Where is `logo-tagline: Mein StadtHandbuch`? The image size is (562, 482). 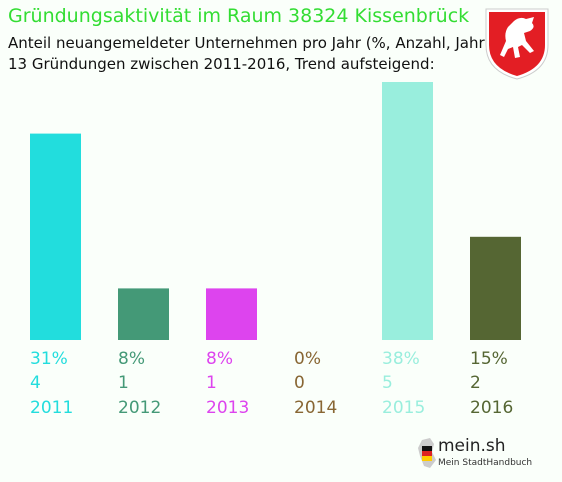 logo-tagline: Mein StadtHandbuch is located at coordinates (485, 463).